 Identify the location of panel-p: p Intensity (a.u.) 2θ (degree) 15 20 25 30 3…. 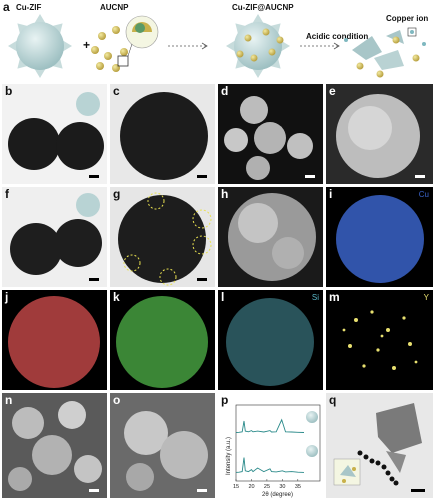
(270, 445).